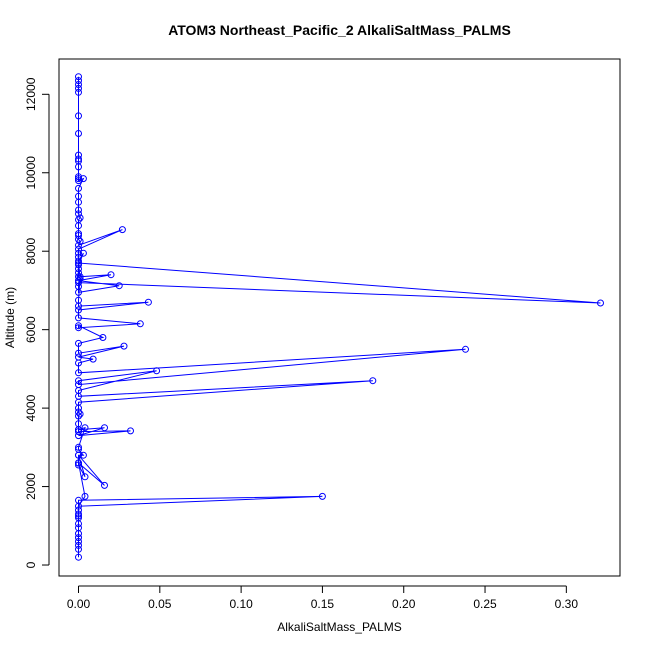 Image resolution: width=650 pixels, height=650 pixels. Describe the element at coordinates (567, 604) in the screenshot. I see `x-tick-label: 0.30` at that location.